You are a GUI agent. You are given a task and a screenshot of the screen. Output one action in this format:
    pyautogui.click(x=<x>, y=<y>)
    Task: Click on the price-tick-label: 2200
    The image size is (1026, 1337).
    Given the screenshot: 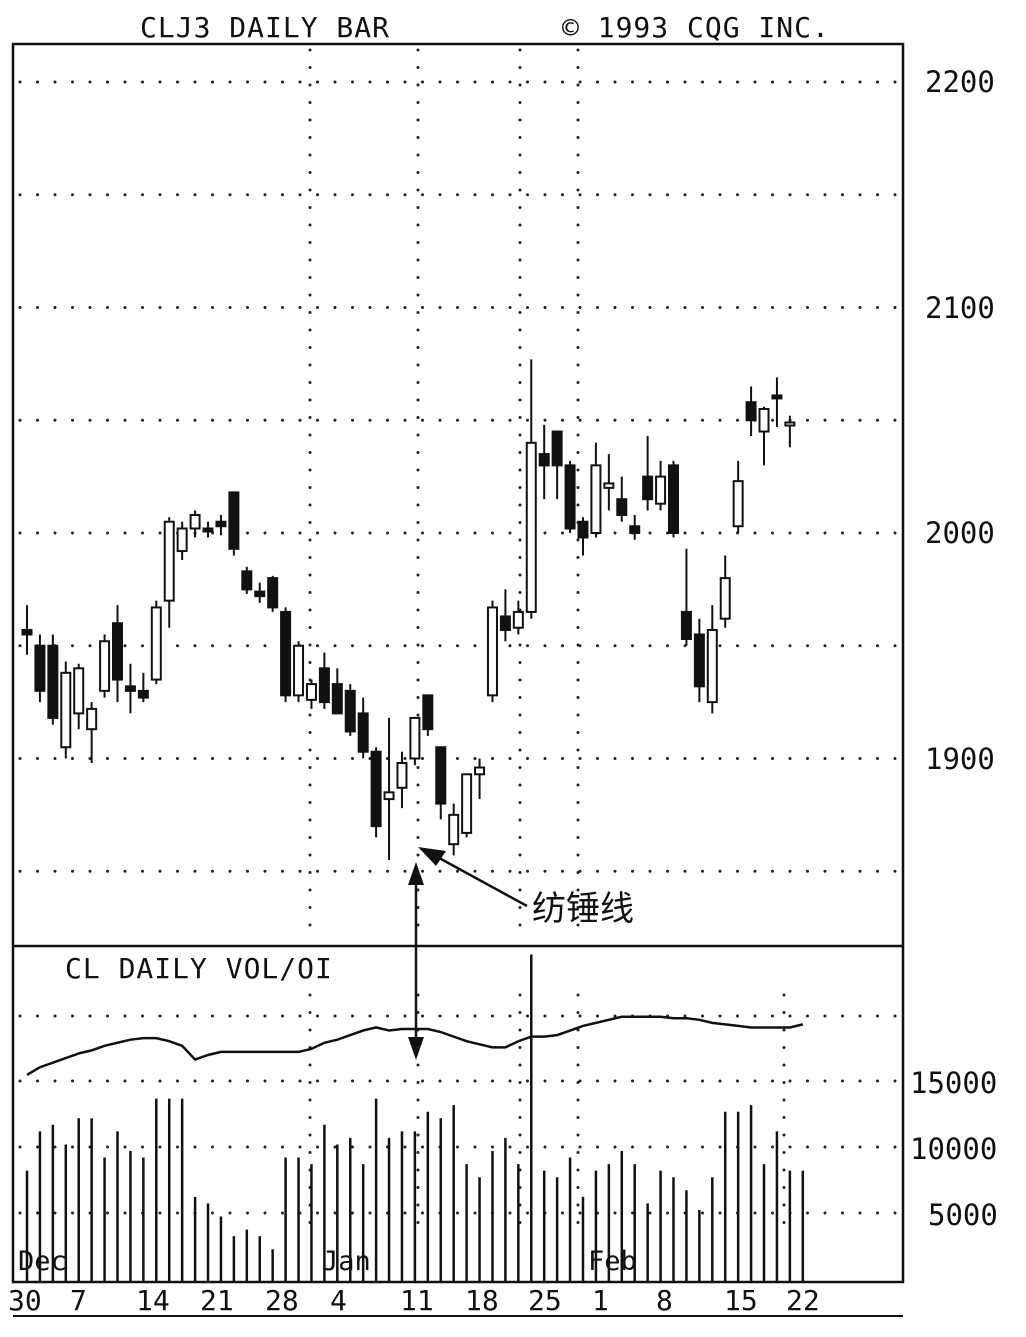 What is the action you would take?
    pyautogui.click(x=960, y=82)
    